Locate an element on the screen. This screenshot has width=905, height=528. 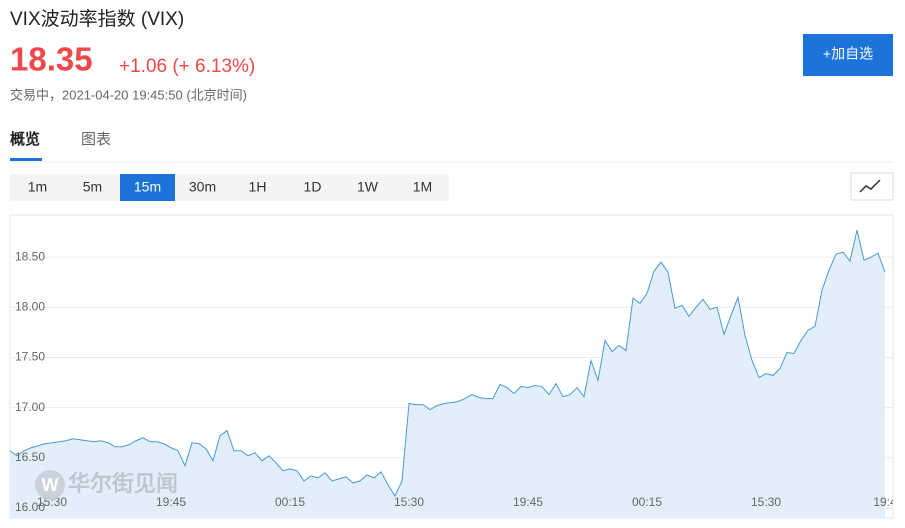
add-button: +加自选 is located at coordinates (848, 55).